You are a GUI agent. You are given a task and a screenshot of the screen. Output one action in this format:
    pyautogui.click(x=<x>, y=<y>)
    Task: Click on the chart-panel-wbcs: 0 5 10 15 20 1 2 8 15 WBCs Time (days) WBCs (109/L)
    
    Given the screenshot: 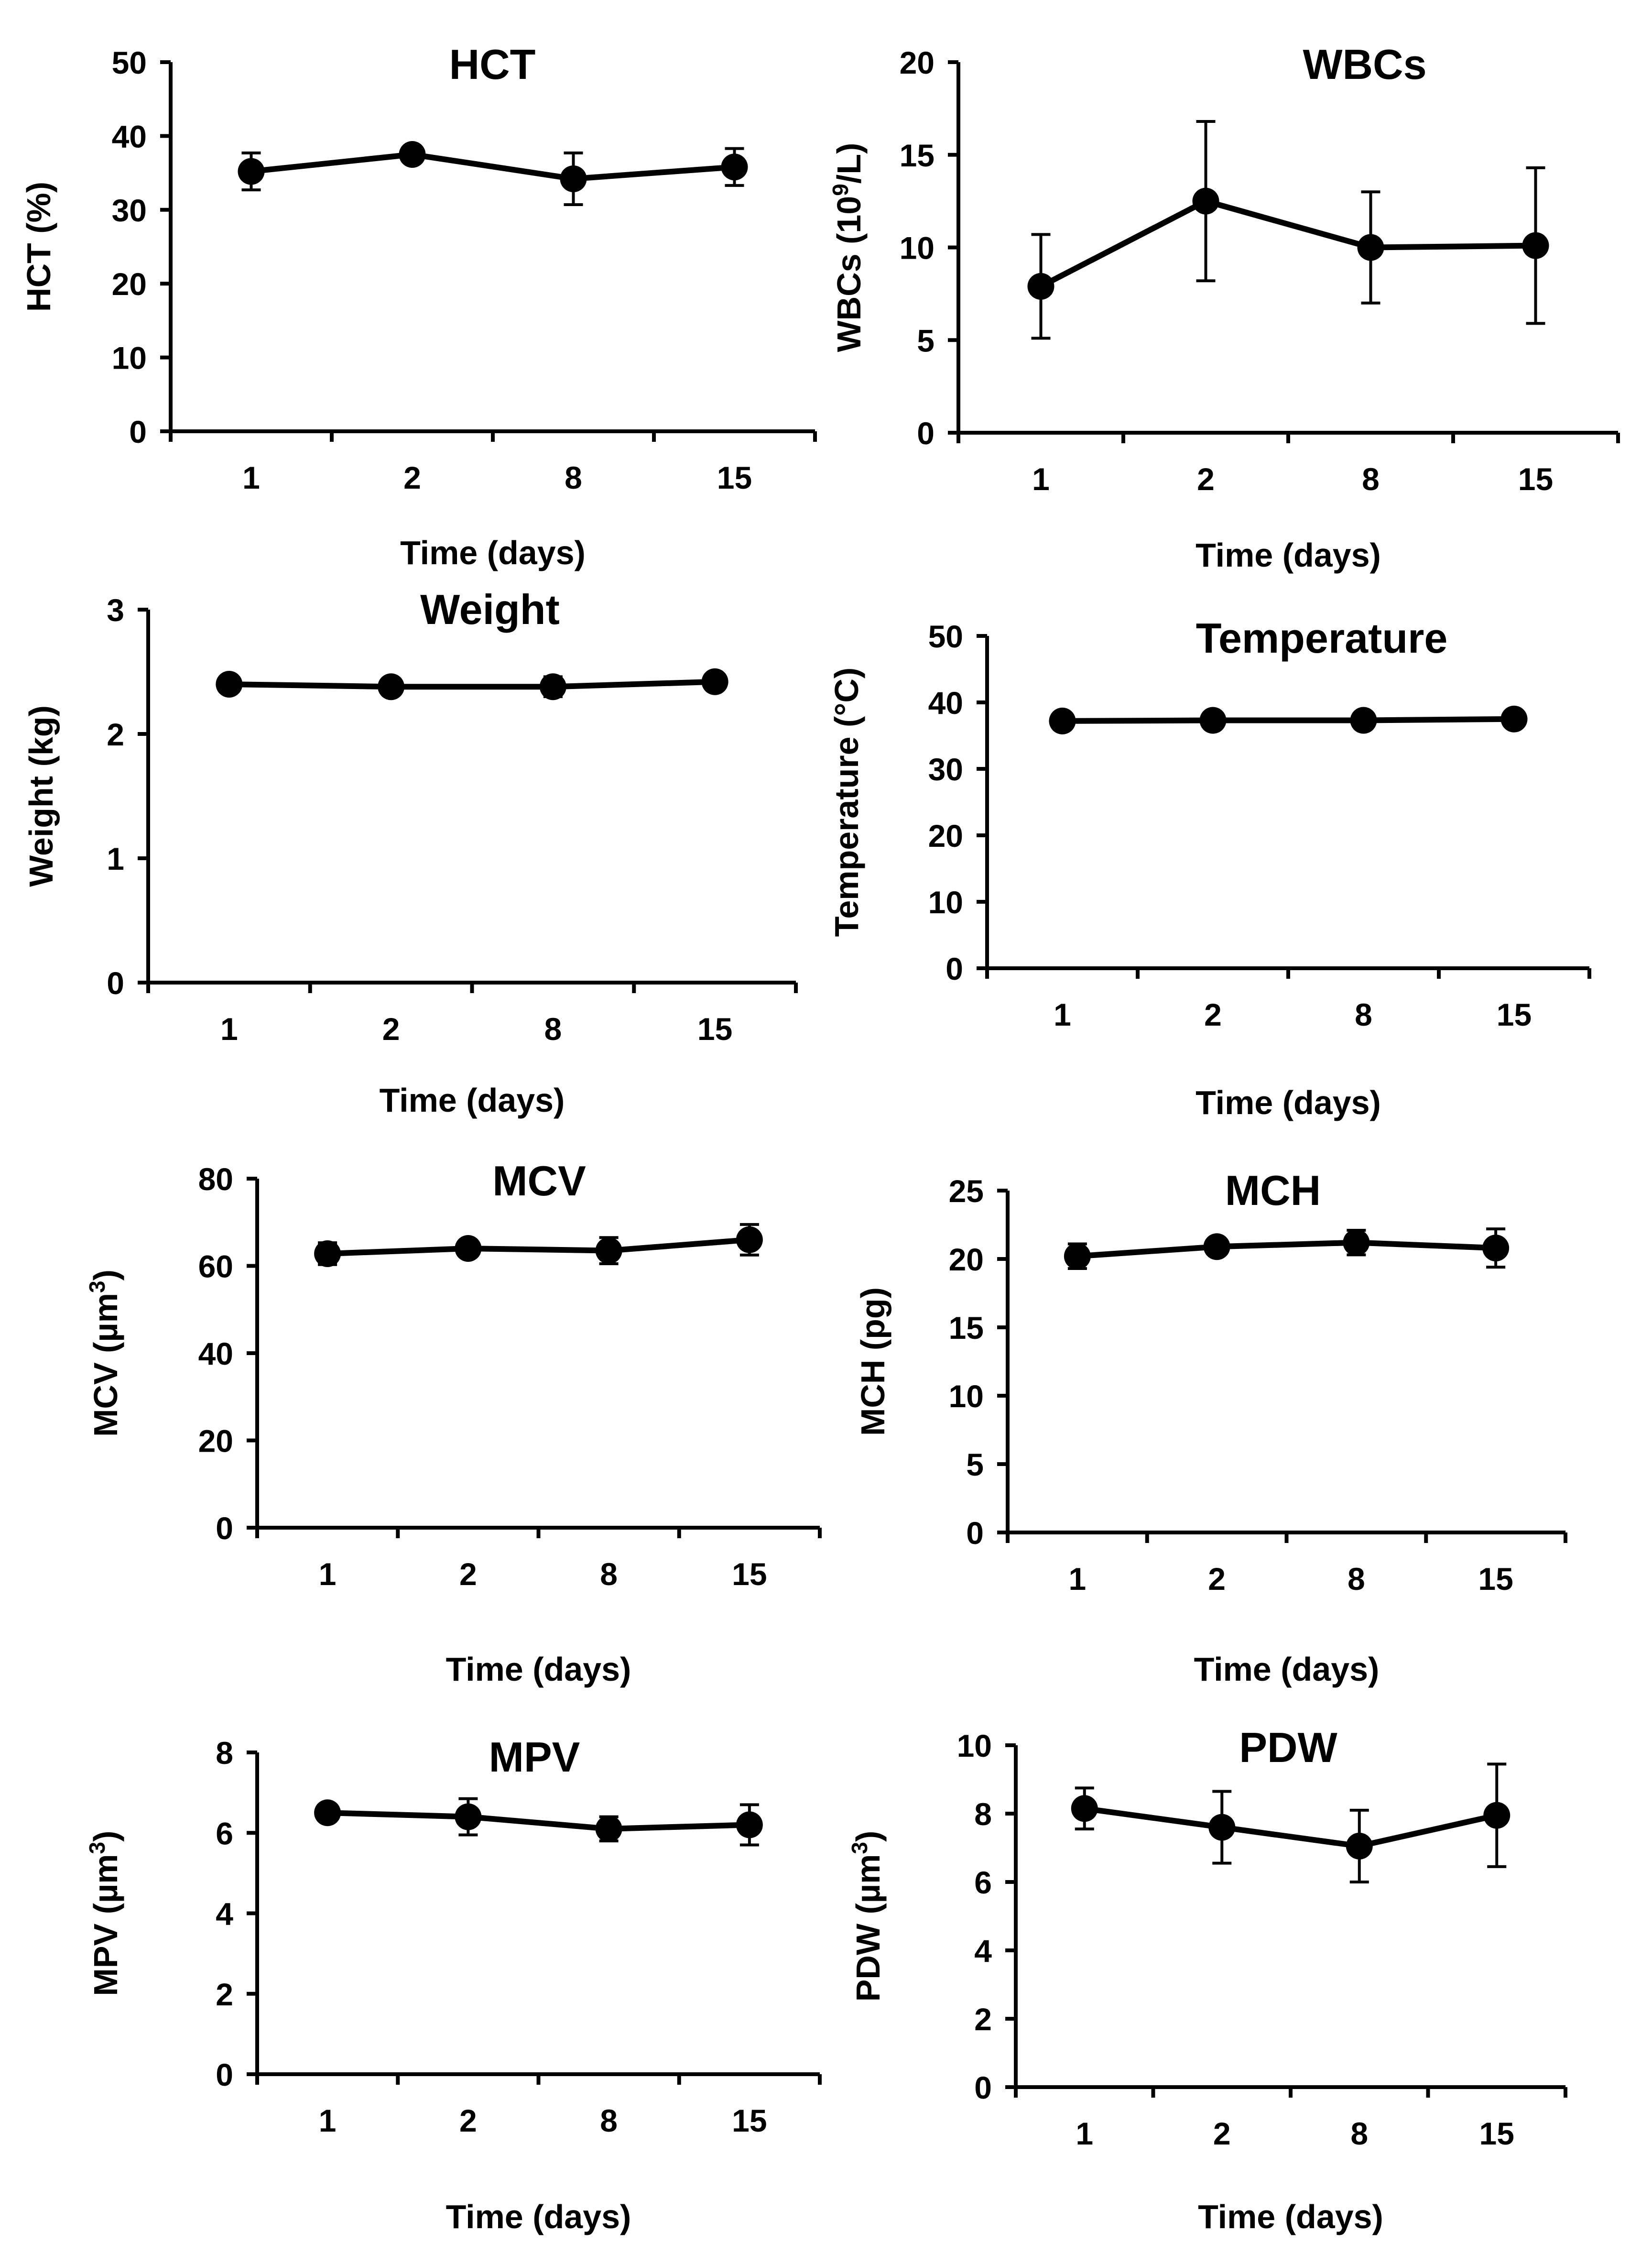 What is the action you would take?
    pyautogui.click(x=1224, y=307)
    